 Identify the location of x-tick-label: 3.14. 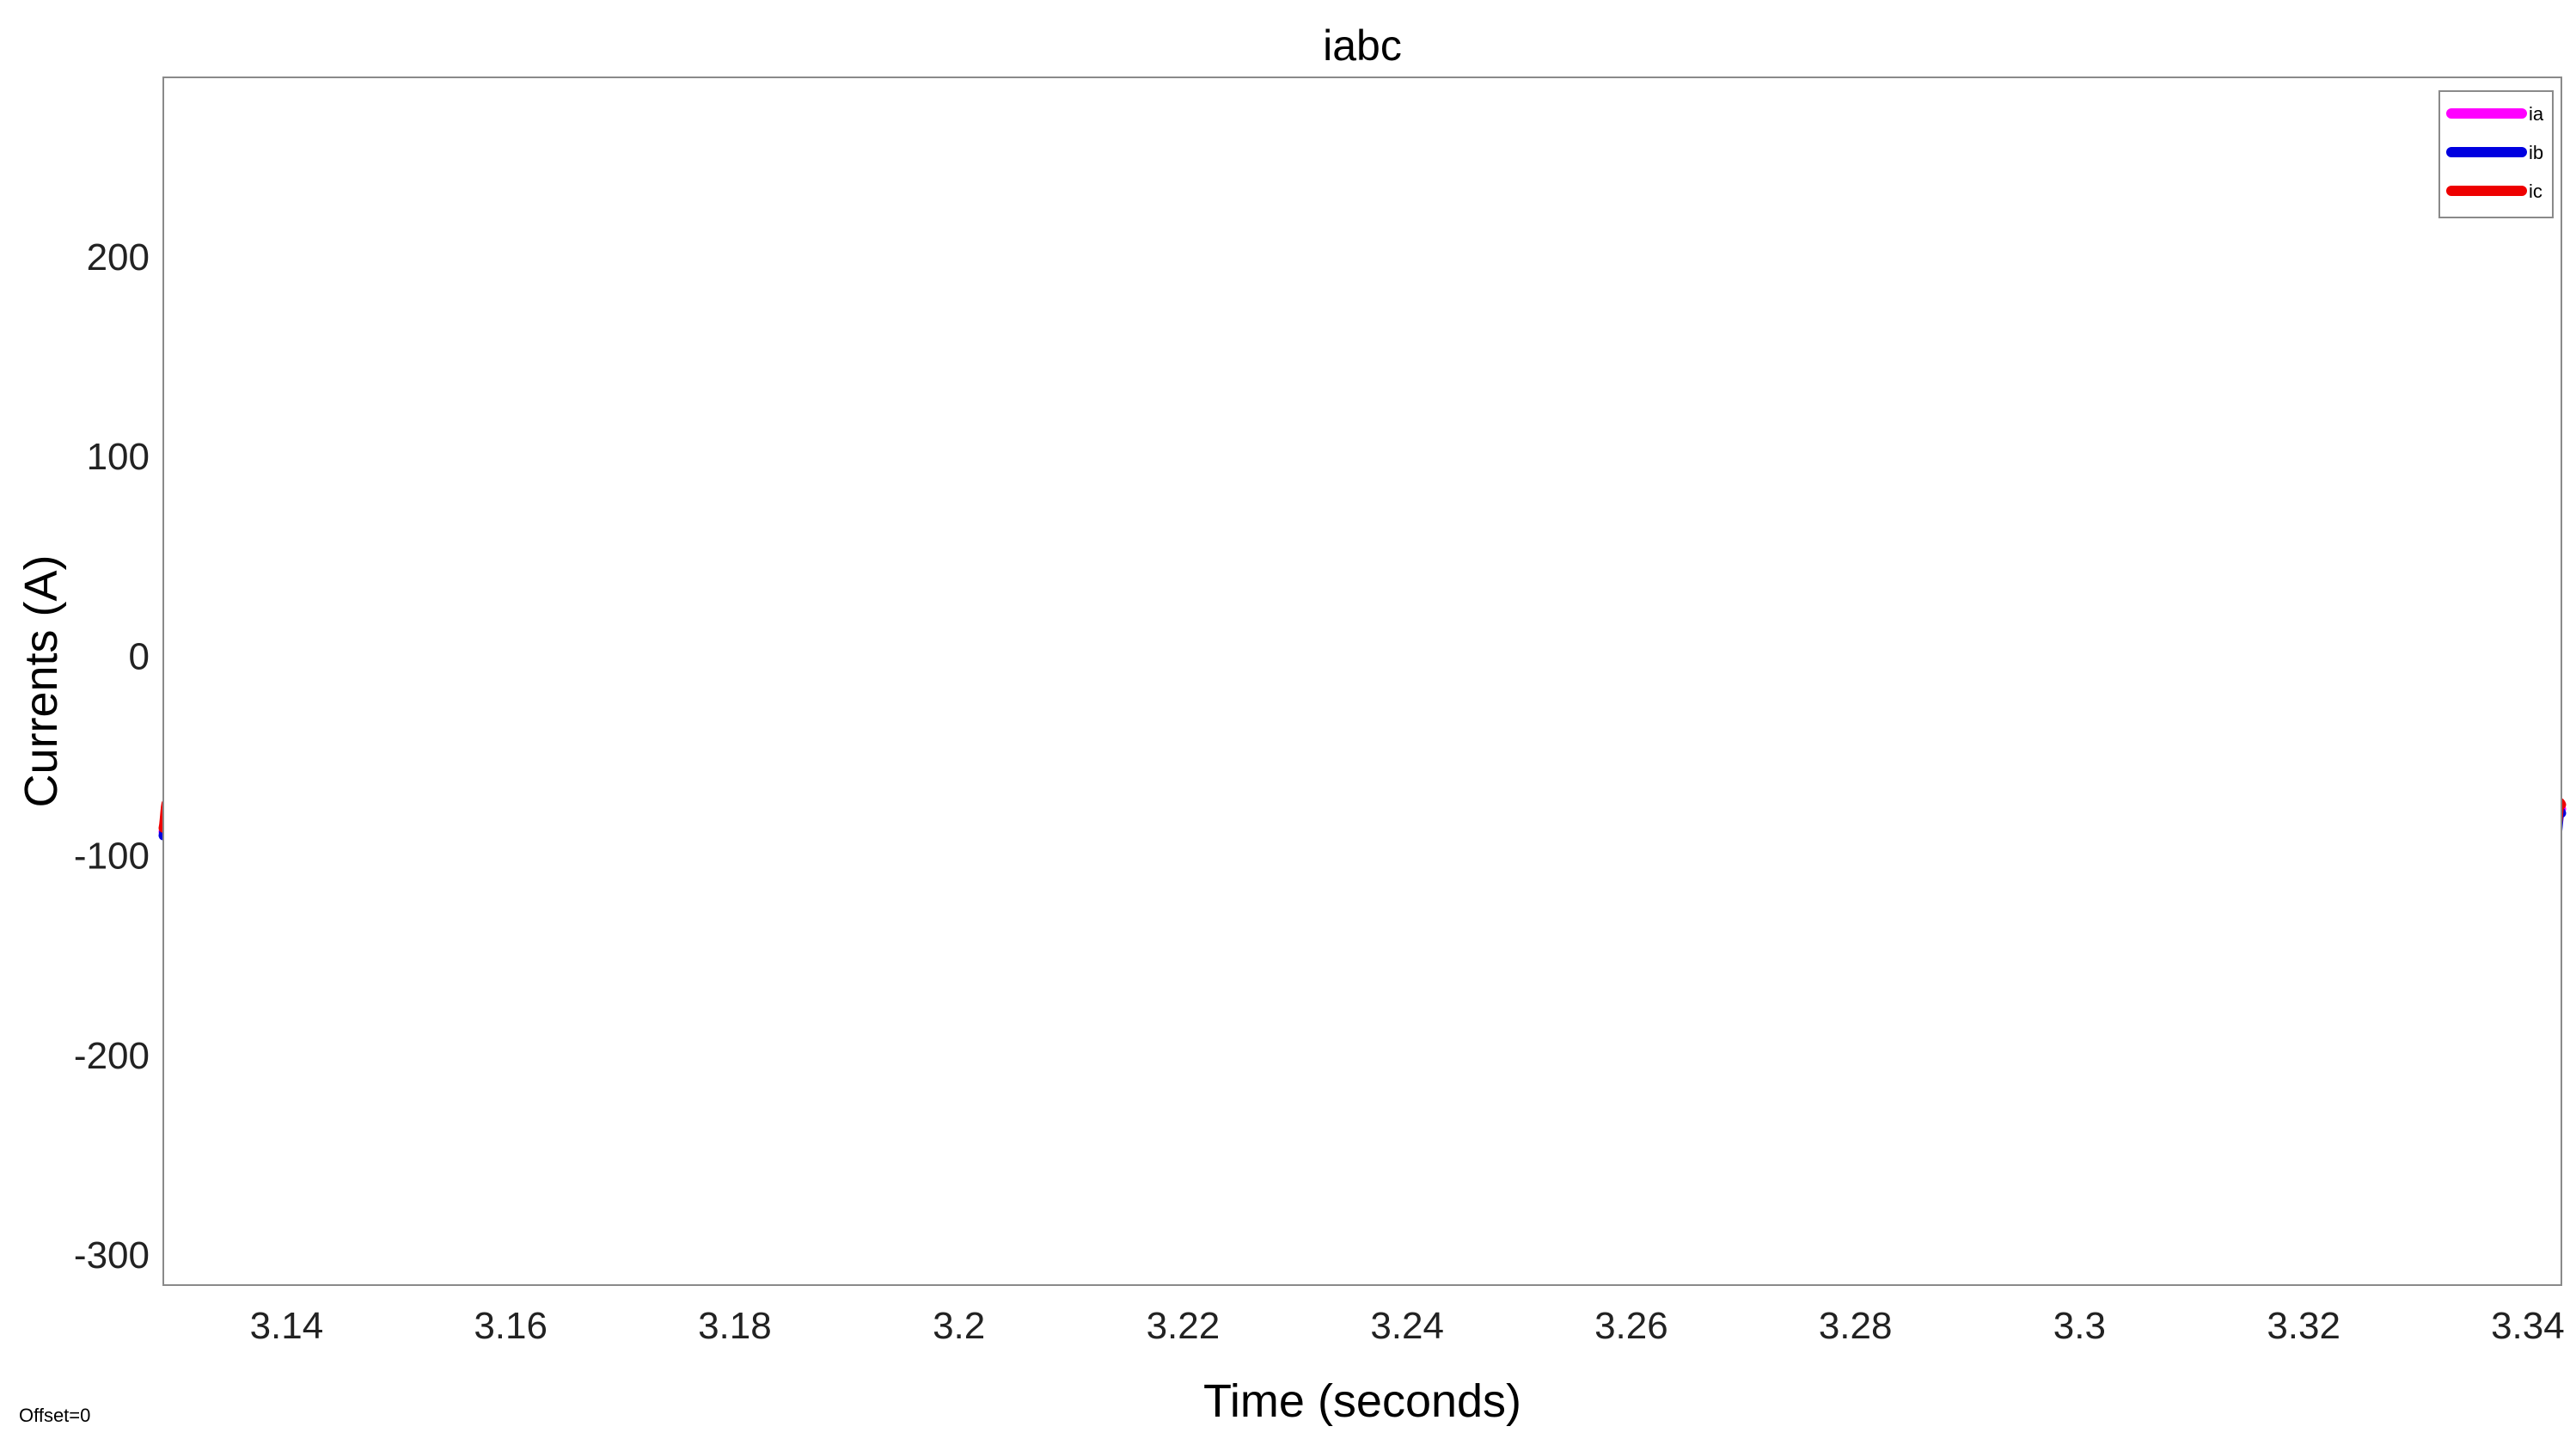
(287, 1326).